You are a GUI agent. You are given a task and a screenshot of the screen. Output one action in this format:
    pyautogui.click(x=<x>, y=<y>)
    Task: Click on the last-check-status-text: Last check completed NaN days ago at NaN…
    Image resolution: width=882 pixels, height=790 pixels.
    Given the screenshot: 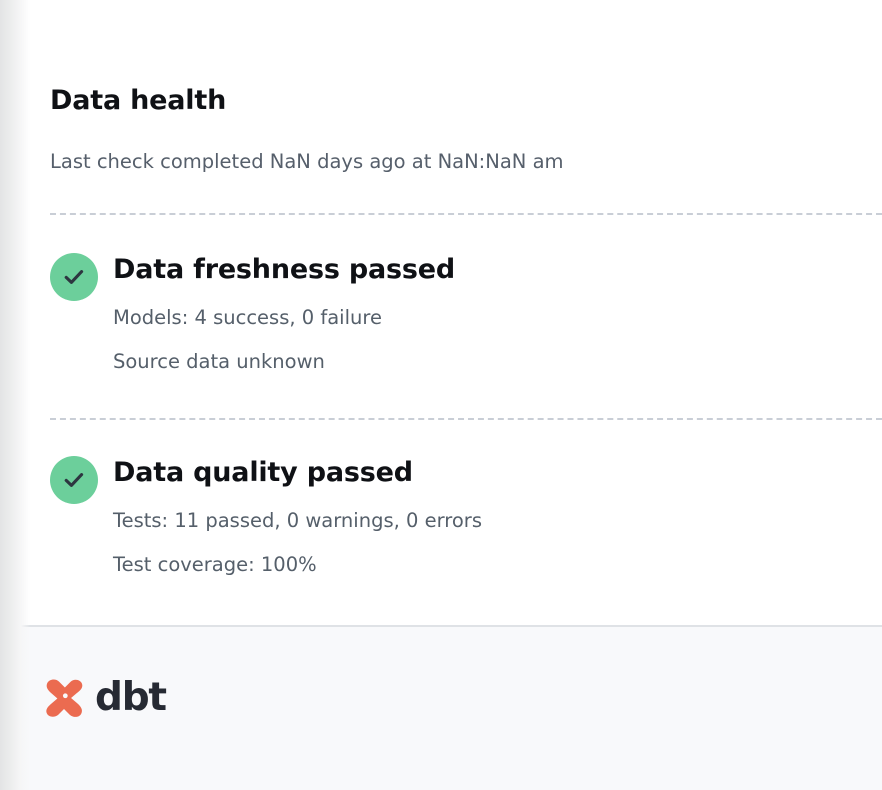 What is the action you would take?
    pyautogui.click(x=307, y=161)
    